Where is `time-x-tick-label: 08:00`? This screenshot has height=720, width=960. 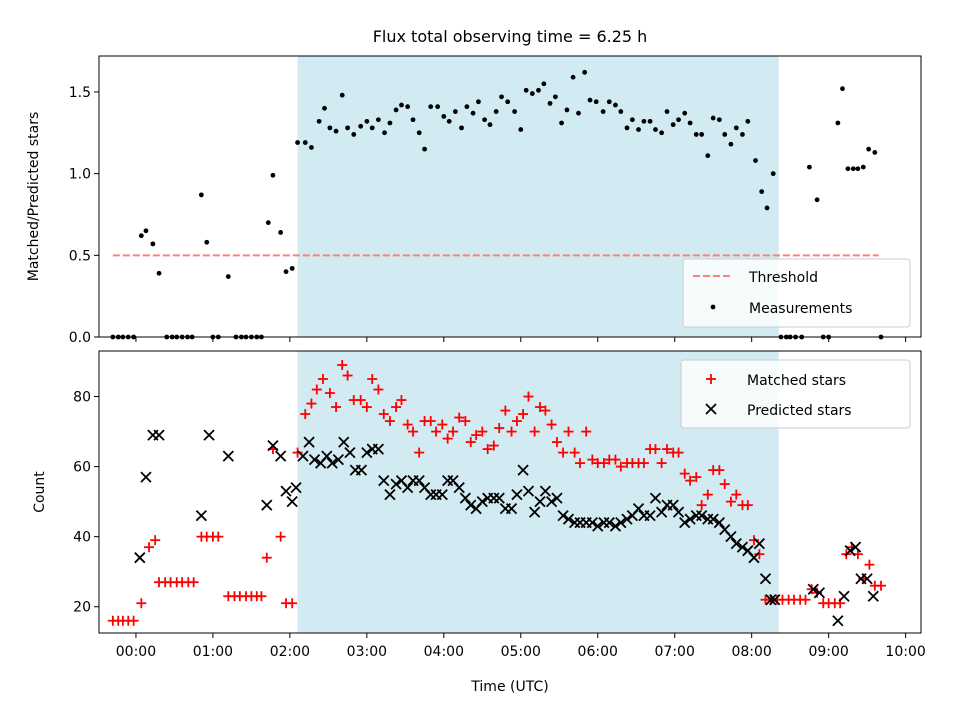
time-x-tick-label: 08:00 is located at coordinates (751, 652).